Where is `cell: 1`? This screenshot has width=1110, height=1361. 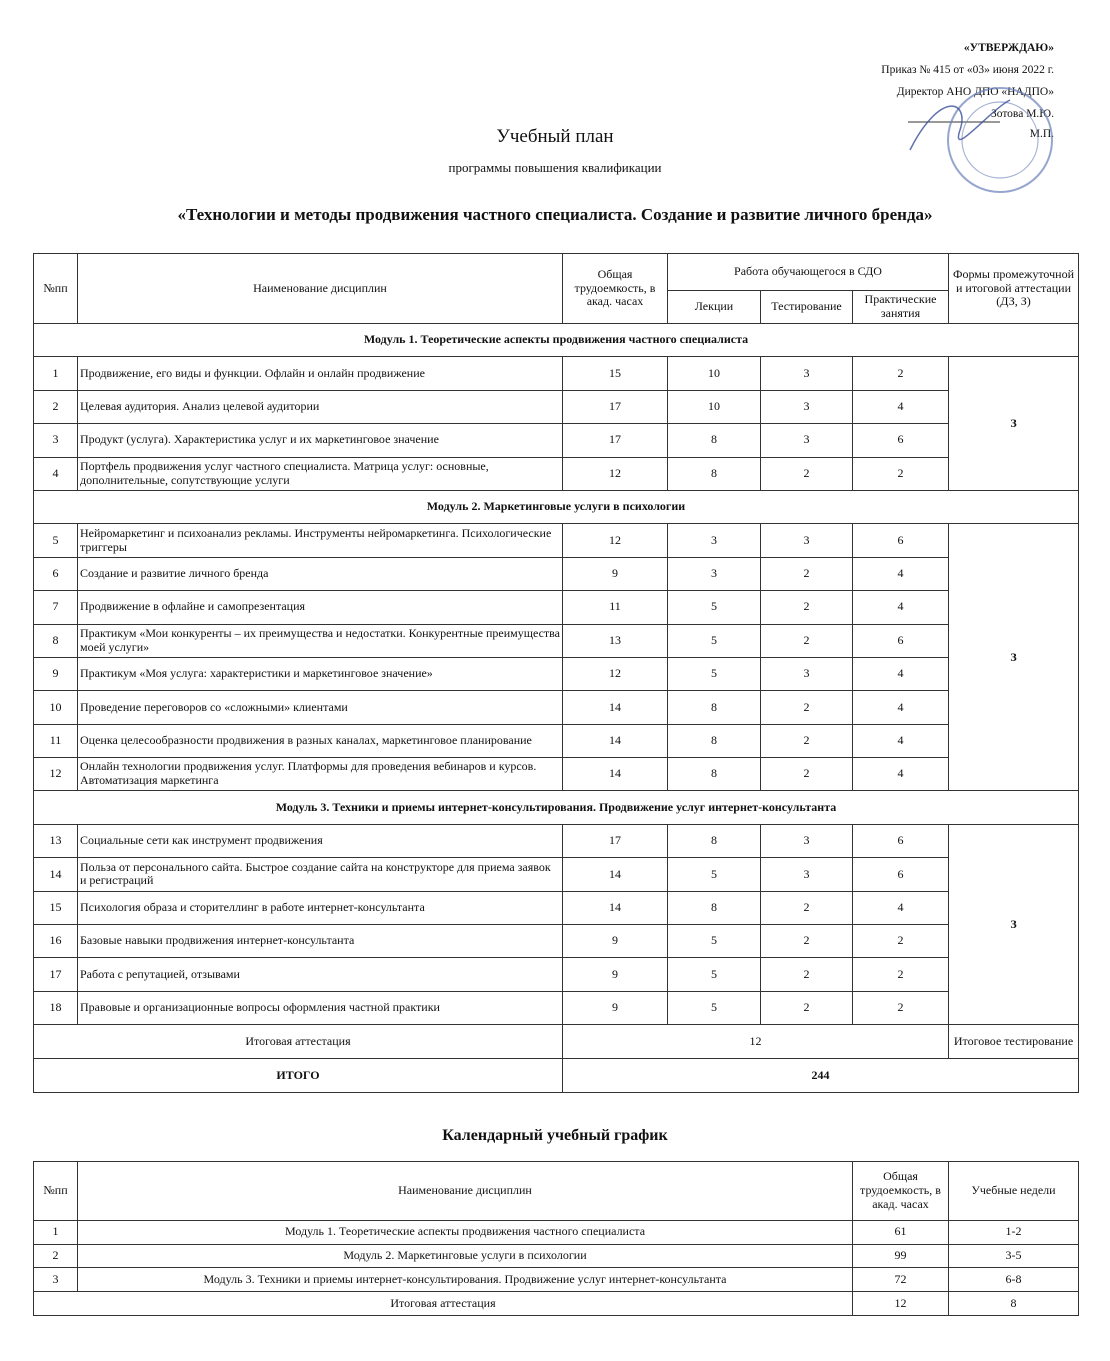
cell: 1 is located at coordinates (55, 1232).